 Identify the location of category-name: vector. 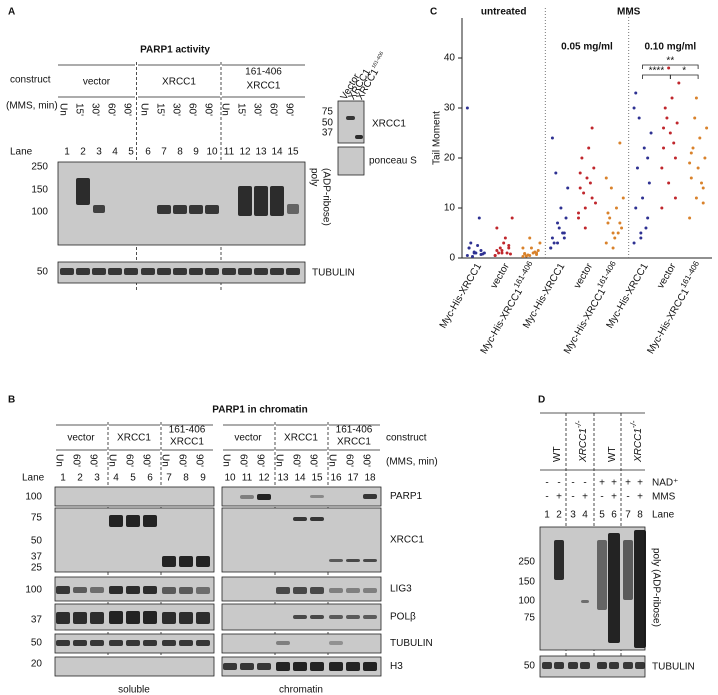
(583, 276).